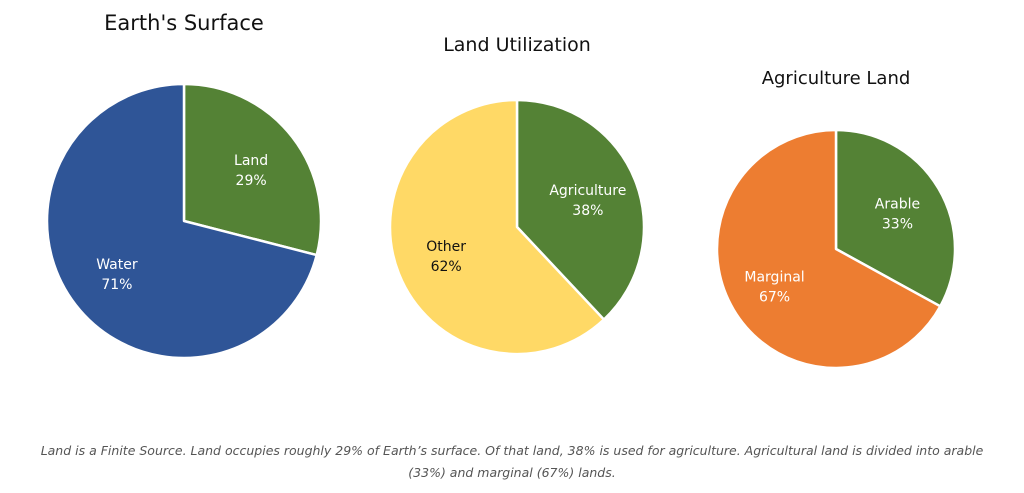  What do you see at coordinates (251, 161) in the screenshot?
I see `slice-label: Land` at bounding box center [251, 161].